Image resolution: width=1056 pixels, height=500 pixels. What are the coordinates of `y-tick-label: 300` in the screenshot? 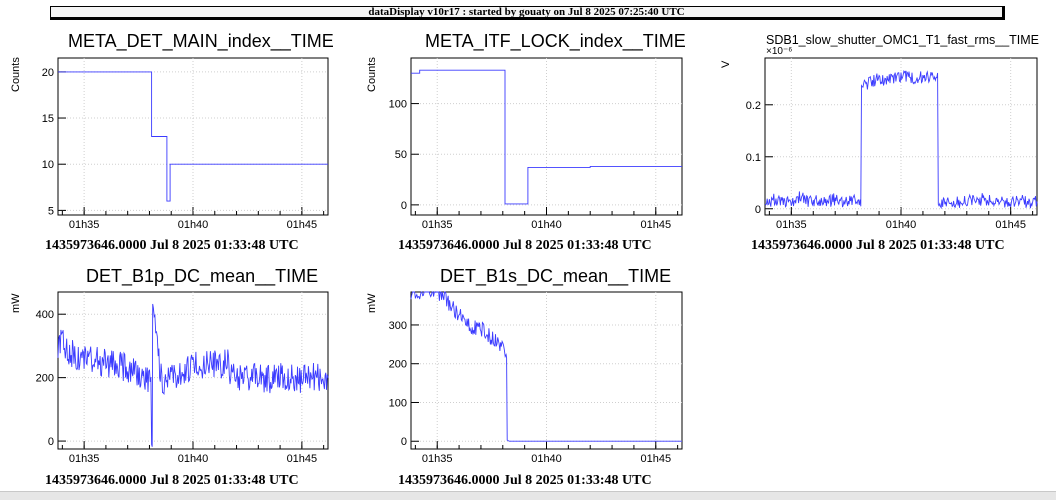 It's located at (398, 326).